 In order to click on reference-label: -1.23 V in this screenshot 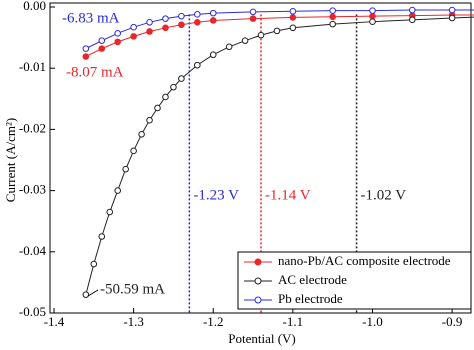, I will do `click(216, 195)`.